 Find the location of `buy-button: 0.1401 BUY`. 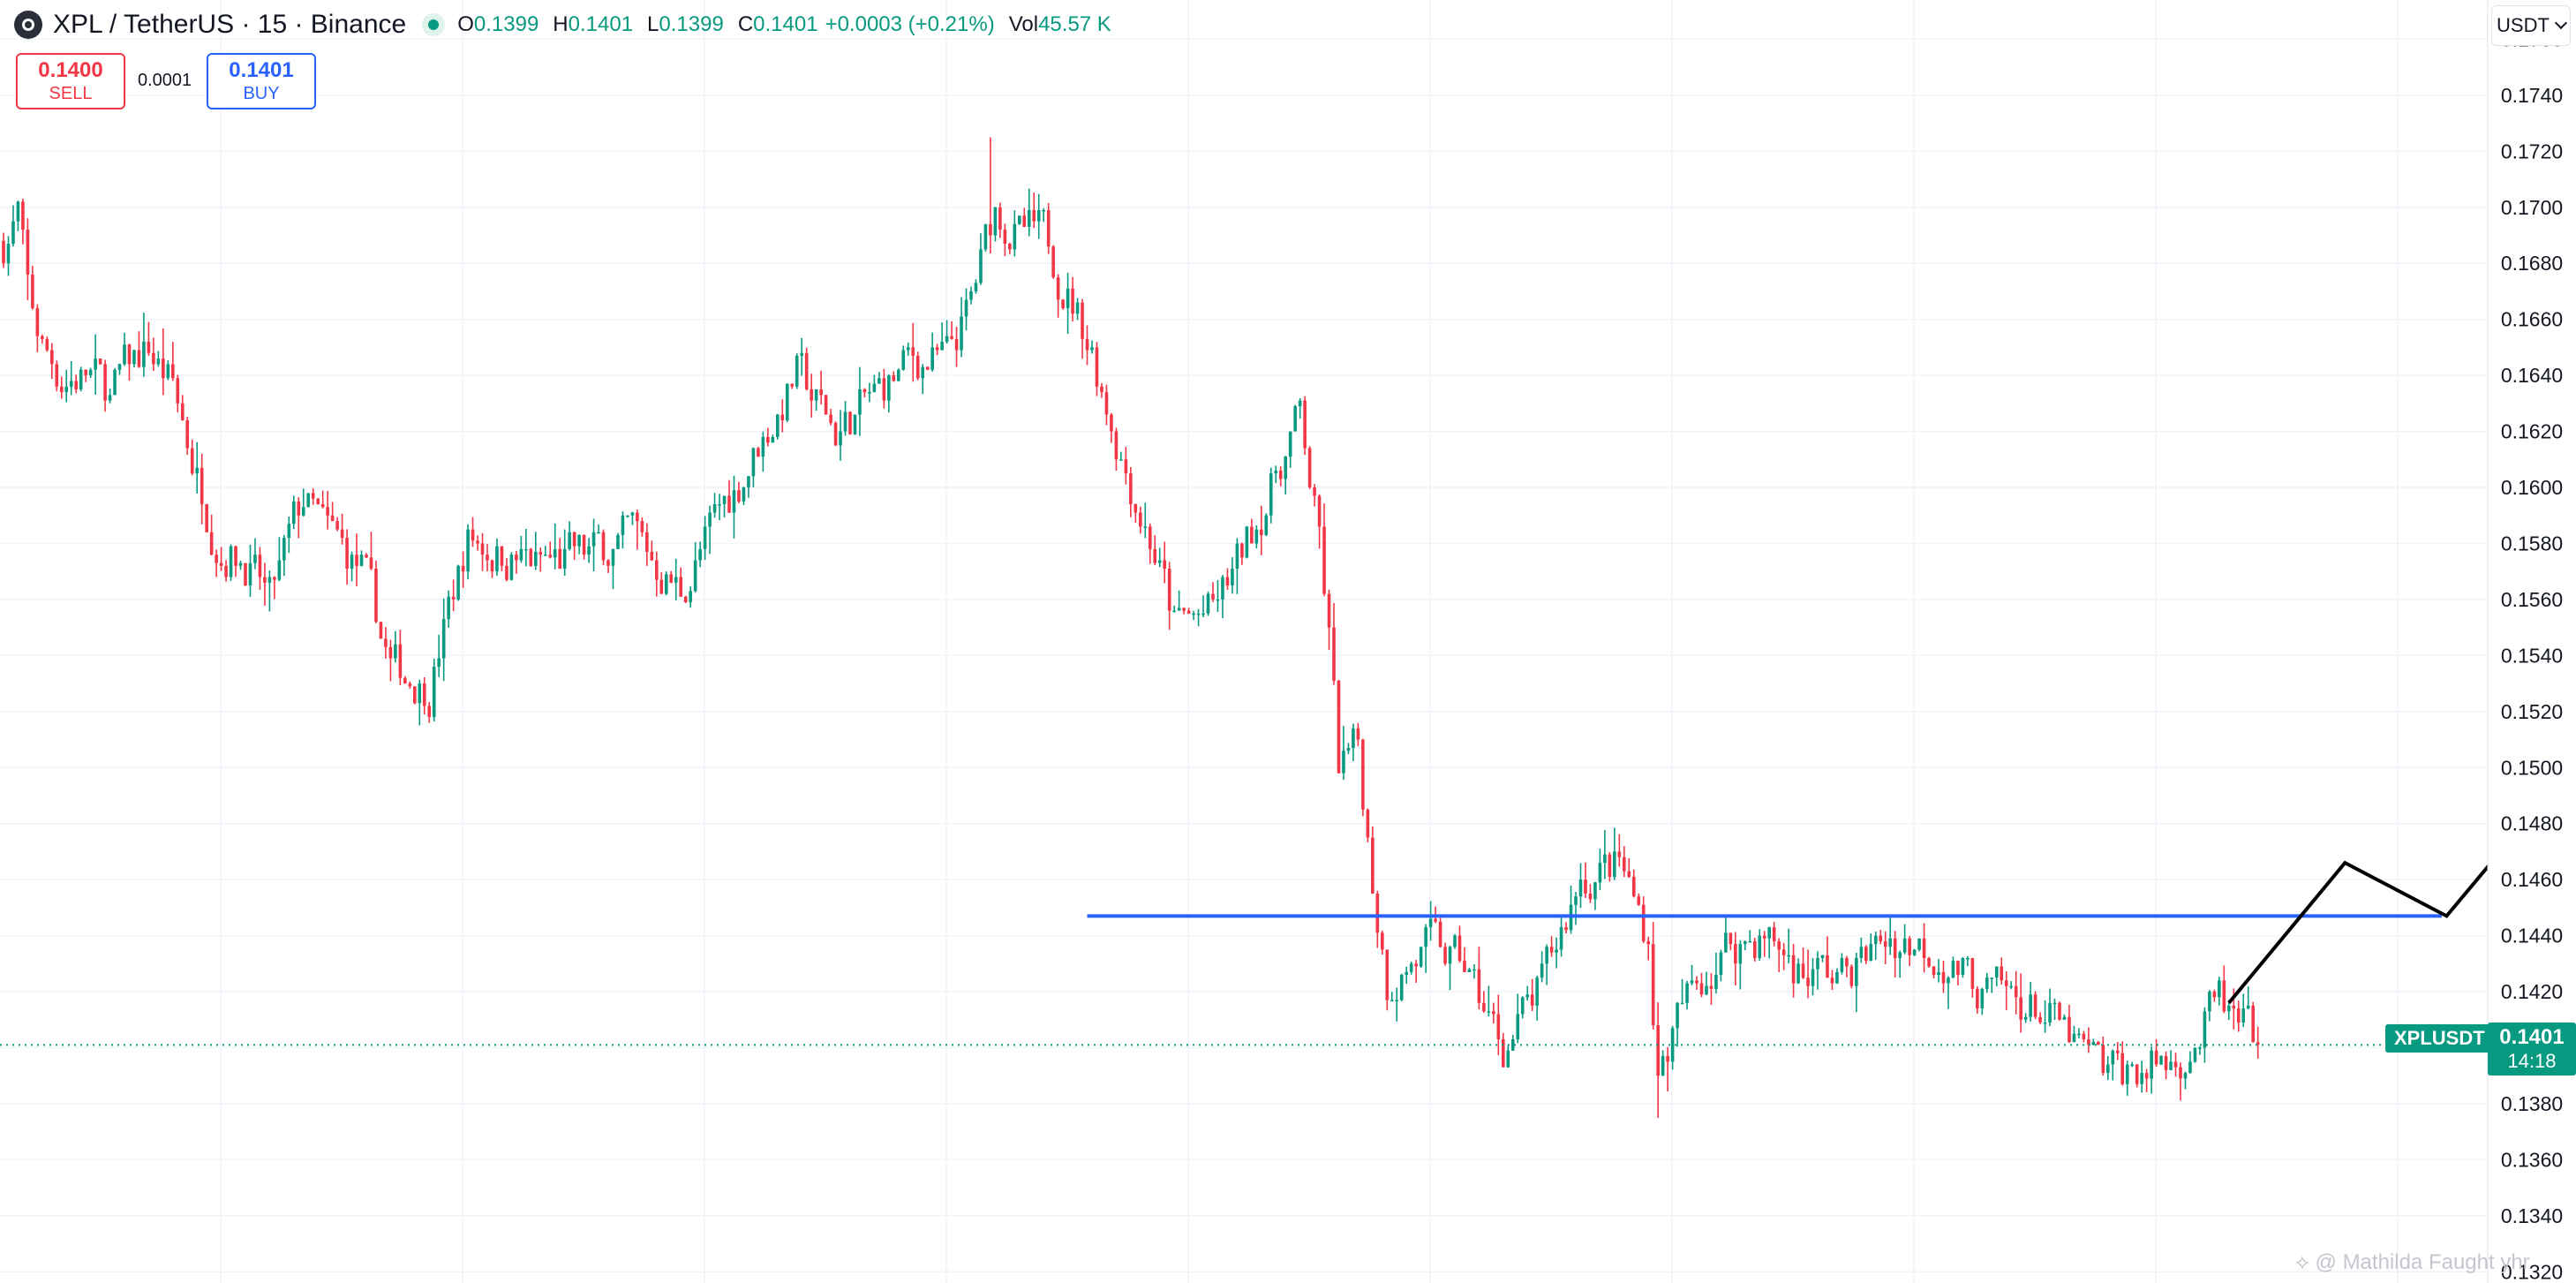

buy-button: 0.1401 BUY is located at coordinates (261, 81).